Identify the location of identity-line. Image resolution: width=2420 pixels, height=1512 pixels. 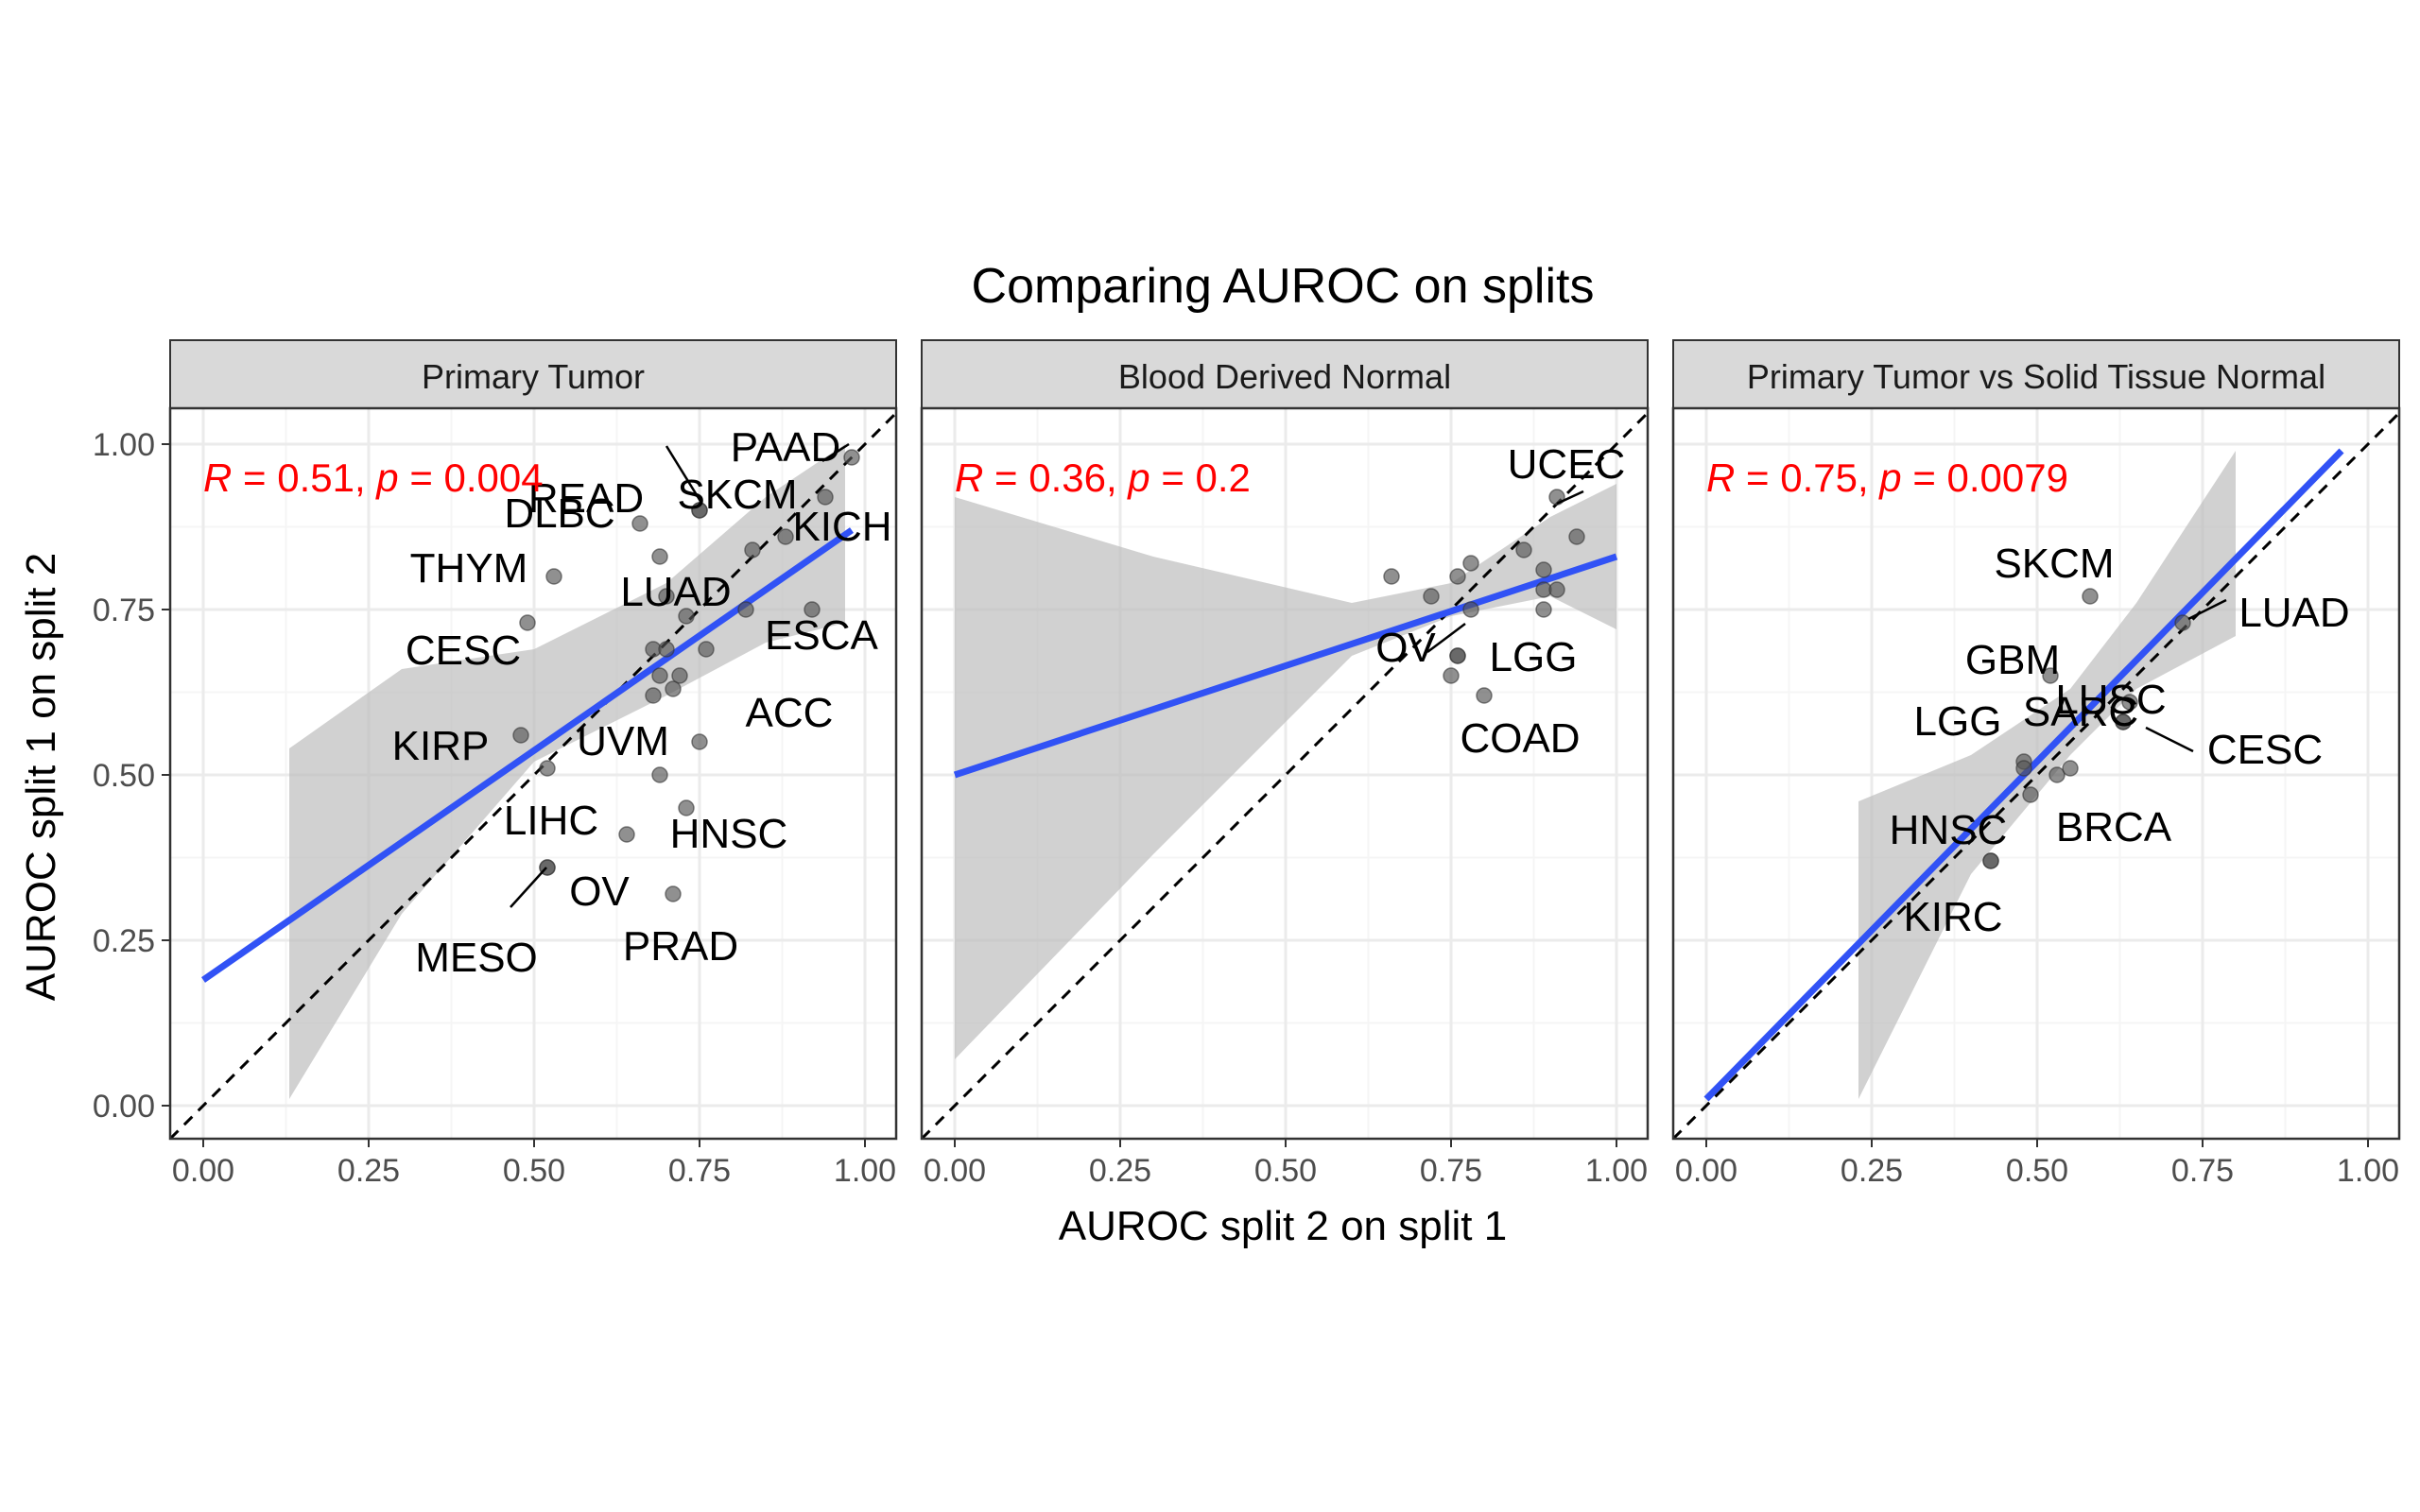
(2036, 774).